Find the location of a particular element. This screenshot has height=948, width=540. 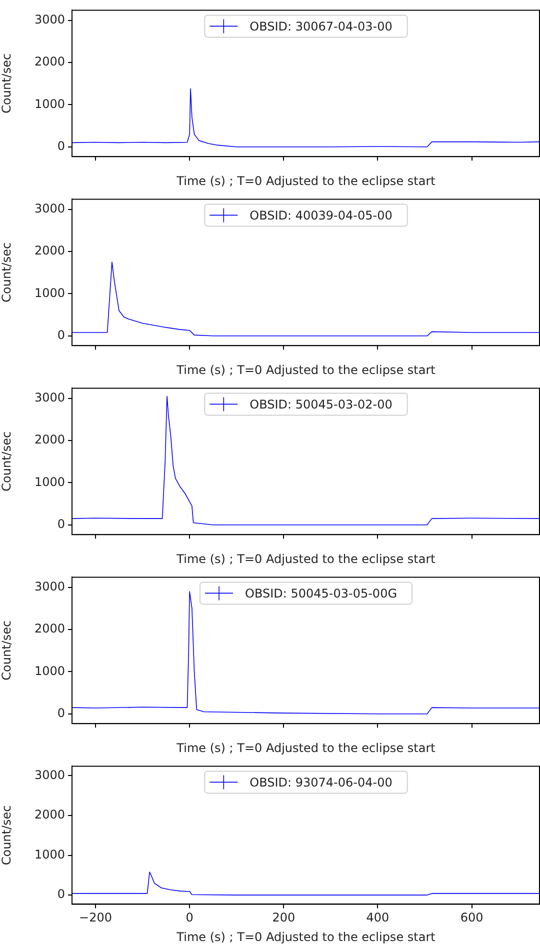

x-tick-label: 0 is located at coordinates (190, 917).